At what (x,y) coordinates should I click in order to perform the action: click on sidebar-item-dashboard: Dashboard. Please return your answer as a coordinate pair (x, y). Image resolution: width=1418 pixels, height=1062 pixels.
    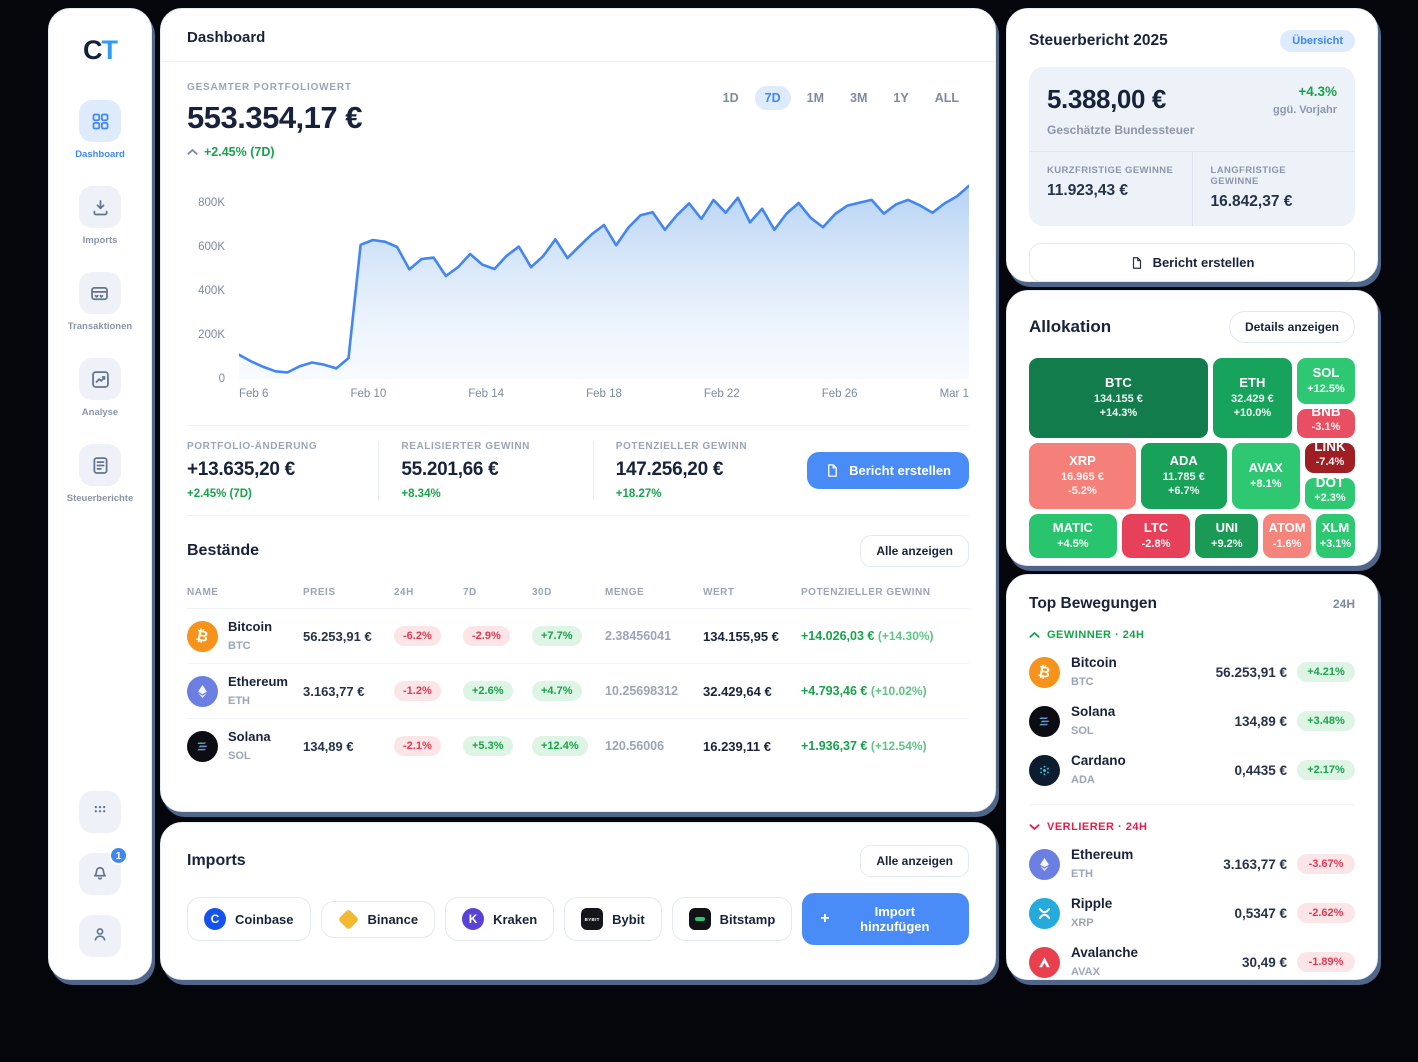
    Looking at the image, I should click on (100, 130).